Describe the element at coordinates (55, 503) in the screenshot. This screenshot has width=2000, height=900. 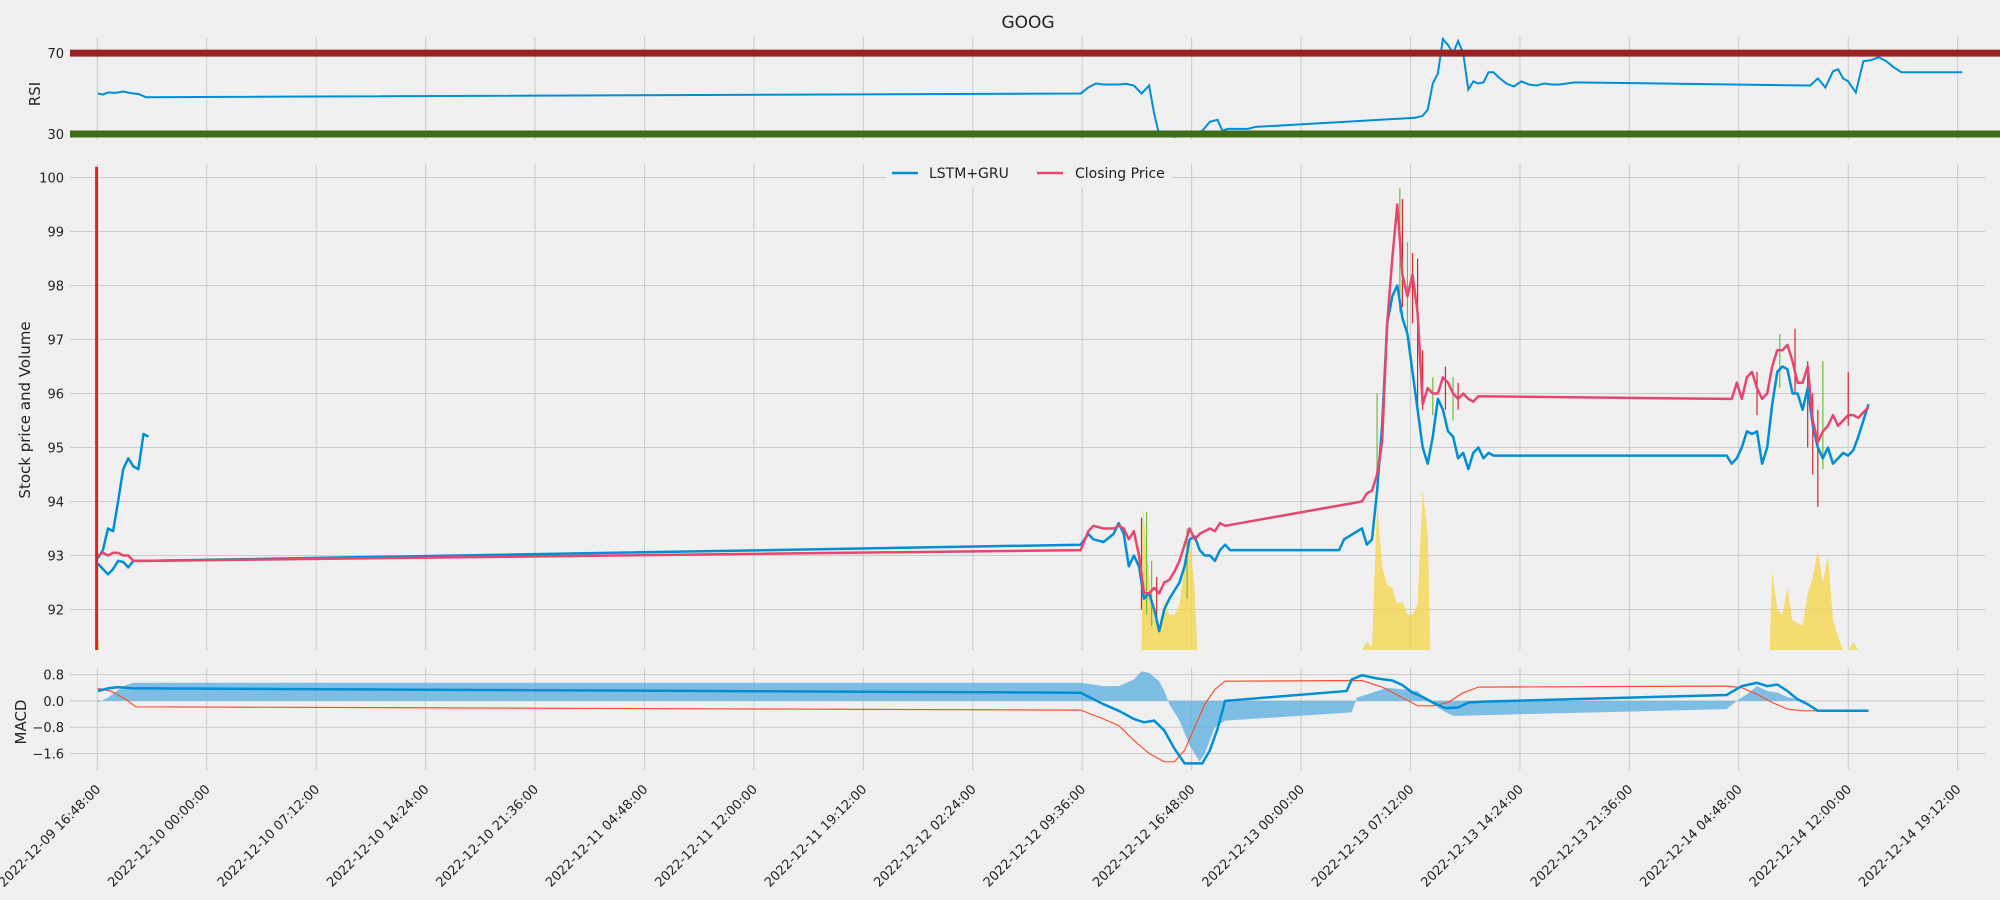
I see `y-tick-label: 94` at that location.